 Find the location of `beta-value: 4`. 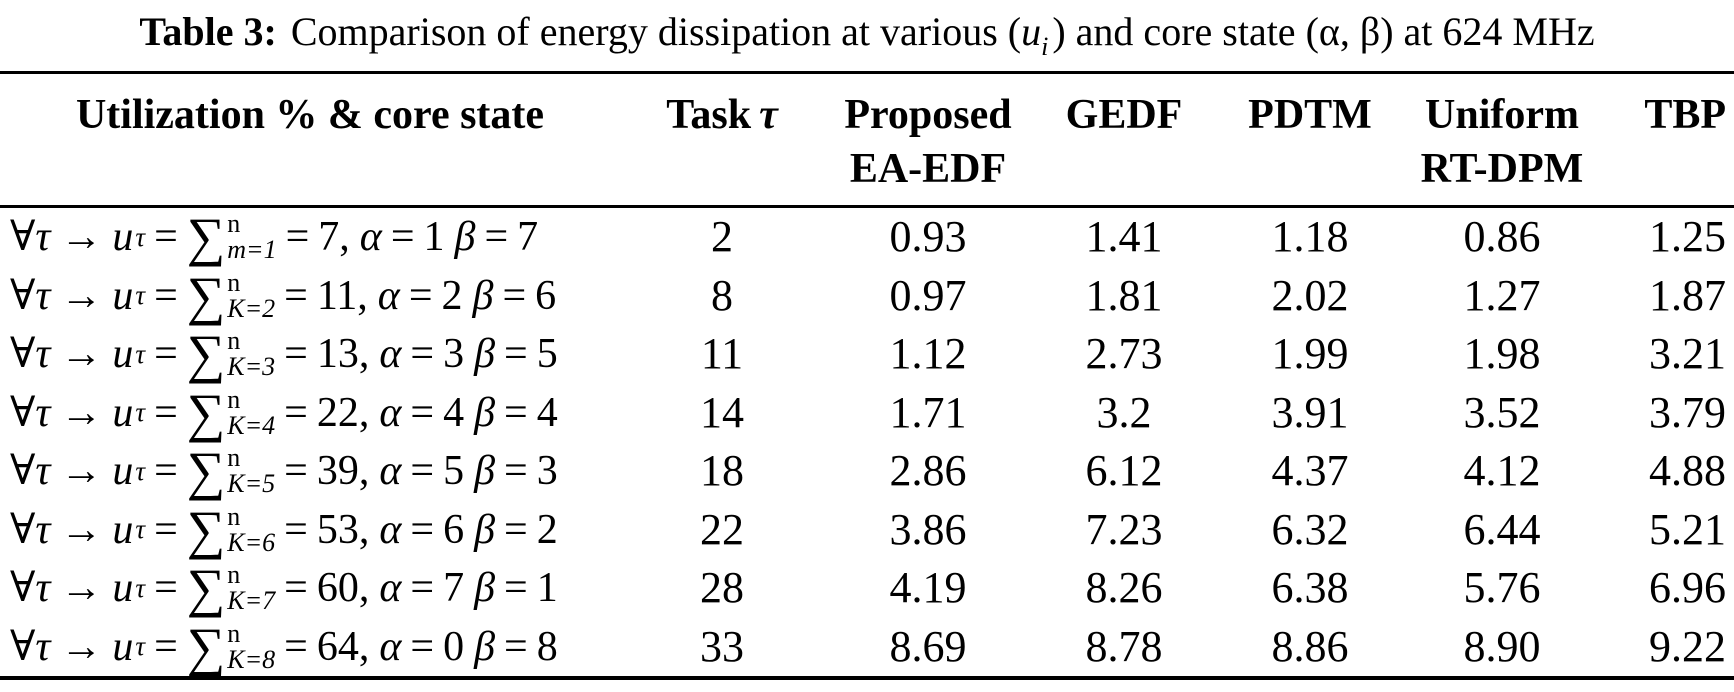

beta-value: 4 is located at coordinates (547, 412).